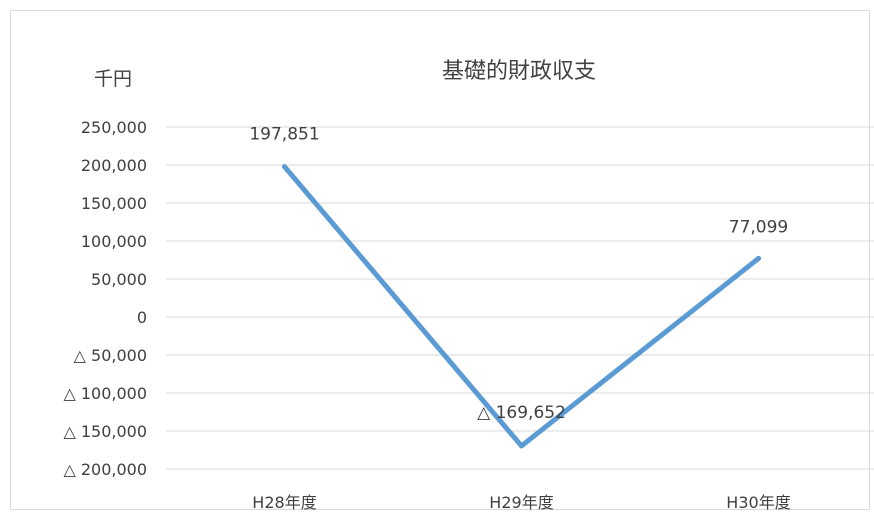 The image size is (874, 523). I want to click on y-tick-label: 50,000, so click(119, 279).